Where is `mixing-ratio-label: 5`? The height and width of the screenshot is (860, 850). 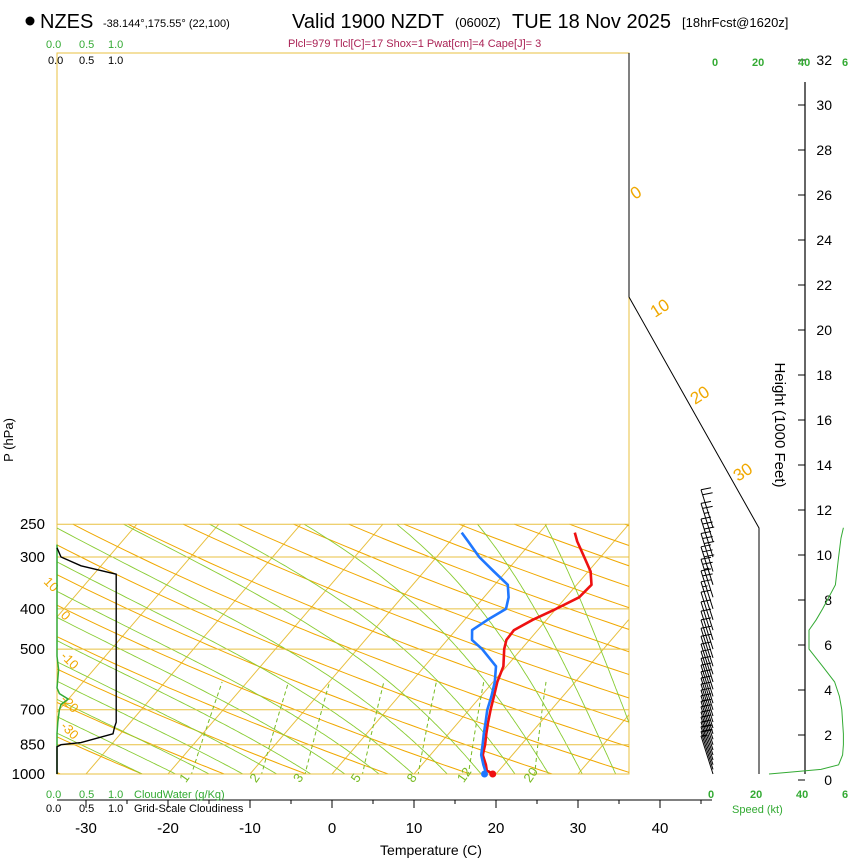 mixing-ratio-label: 5 is located at coordinates (356, 778).